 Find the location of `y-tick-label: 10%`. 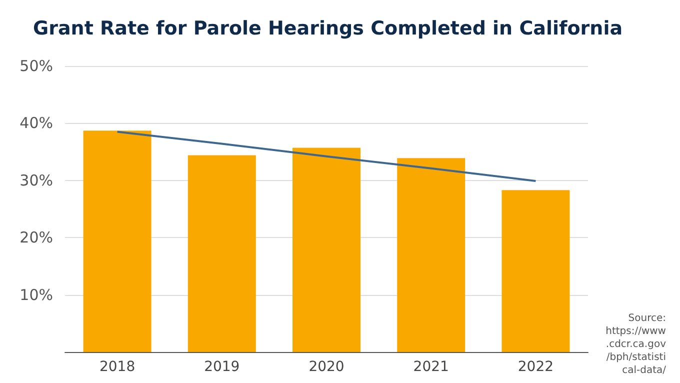

y-tick-label: 10% is located at coordinates (36, 295).